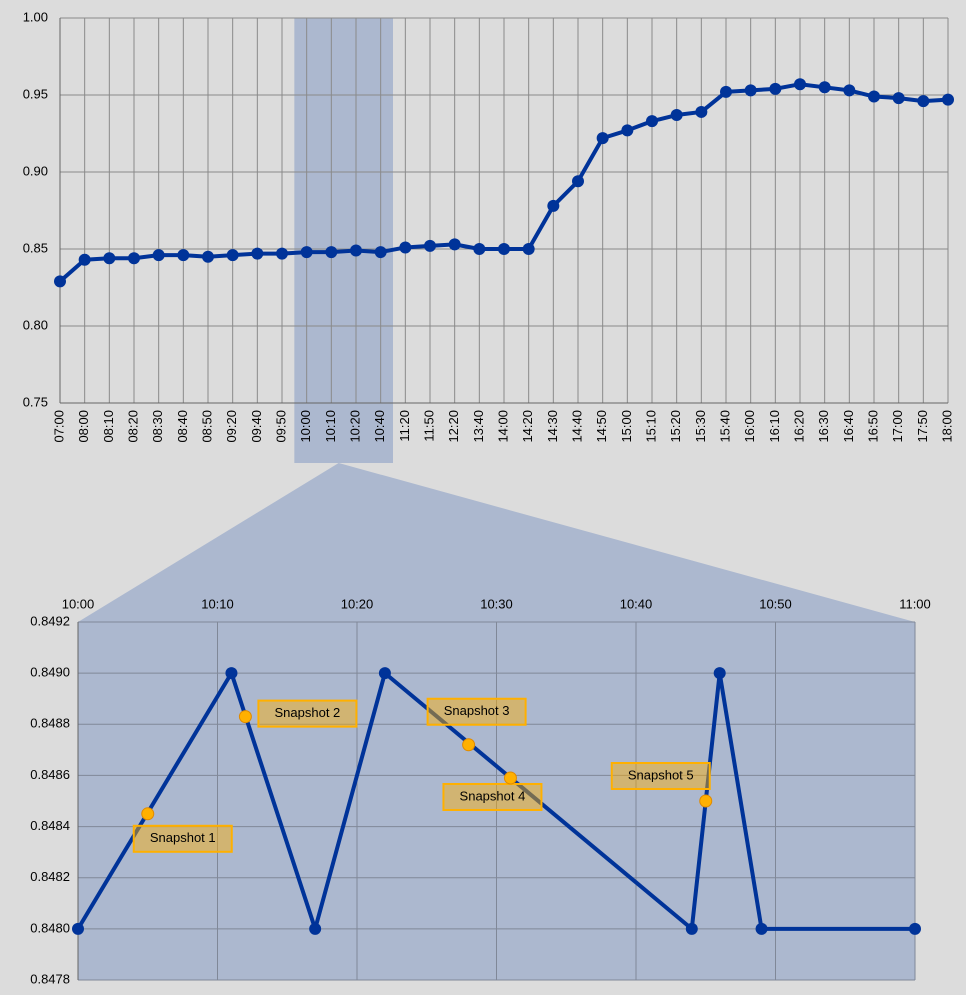 The width and height of the screenshot is (966, 995). Describe the element at coordinates (478, 426) in the screenshot. I see `x-tick-label: 13:40` at that location.